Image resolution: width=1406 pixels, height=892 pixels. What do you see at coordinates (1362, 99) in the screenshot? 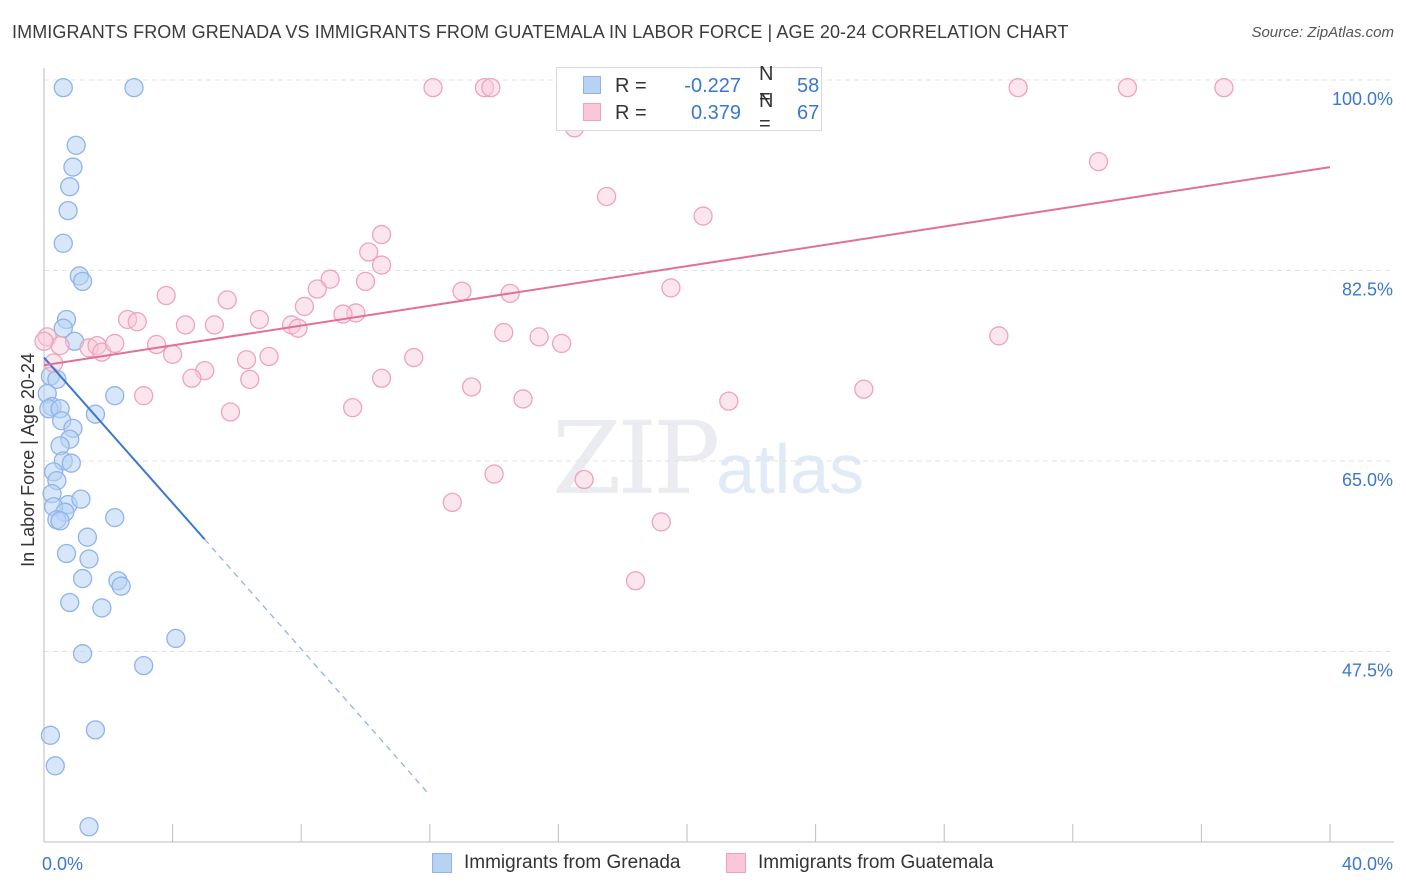
I see `y-tick-label: 100.0%` at bounding box center [1362, 99].